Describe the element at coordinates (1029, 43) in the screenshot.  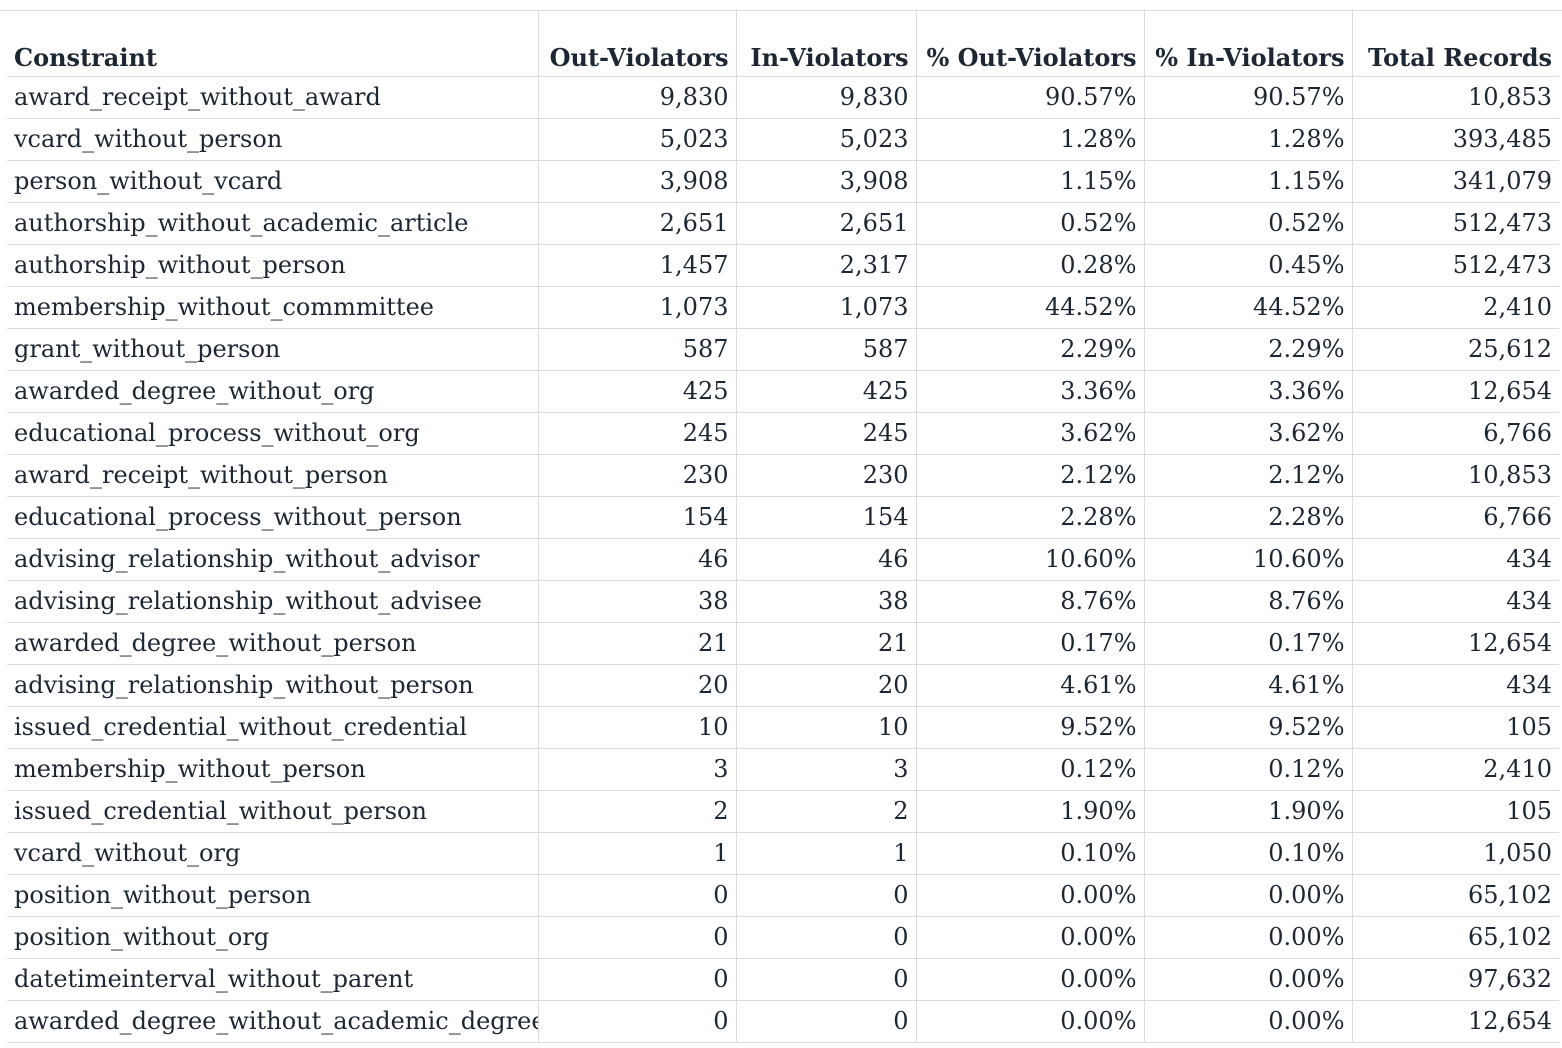
I see `header-pct-out-violators: % Out-Violators` at that location.